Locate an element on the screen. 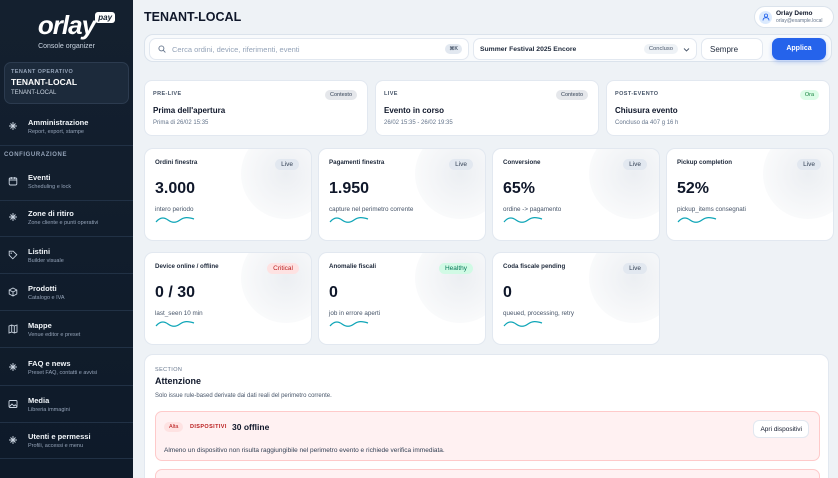 The height and width of the screenshot is (478, 838). sidebar-item-label: Prodotti is located at coordinates (42, 288).